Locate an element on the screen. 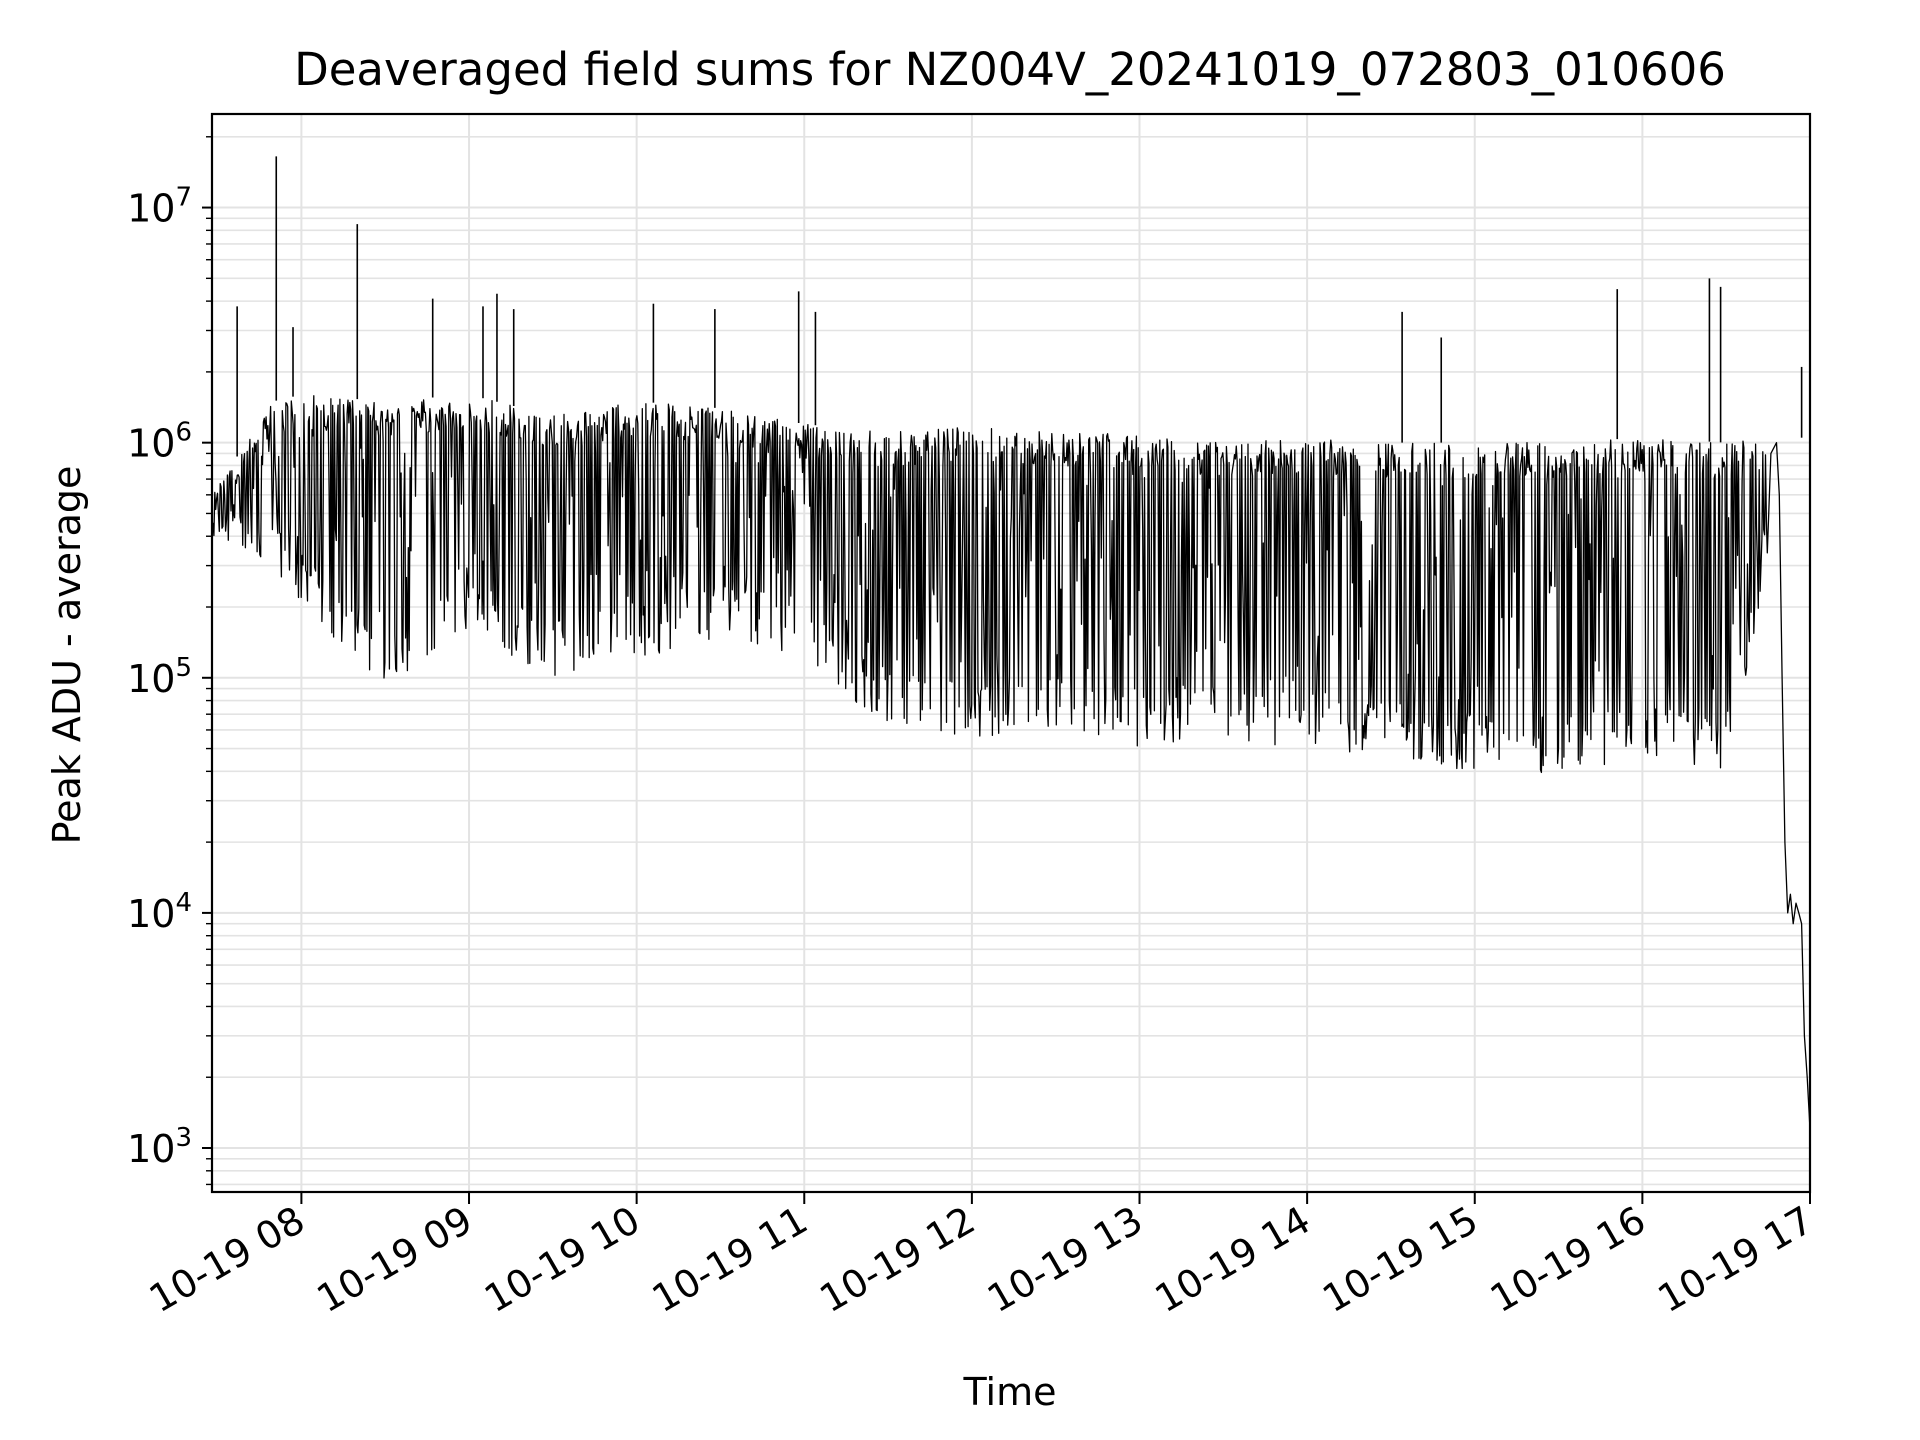  y-axis: 103 104 105 106 107 is located at coordinates (169, 661).